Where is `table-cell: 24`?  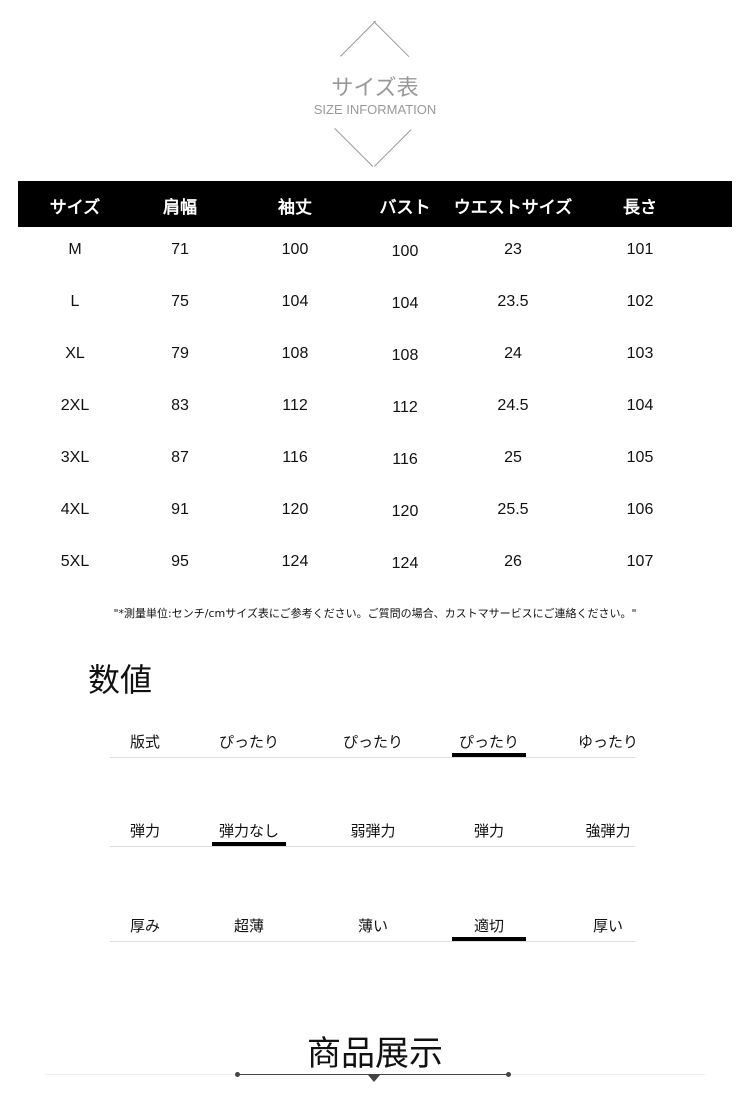
table-cell: 24 is located at coordinates (513, 353).